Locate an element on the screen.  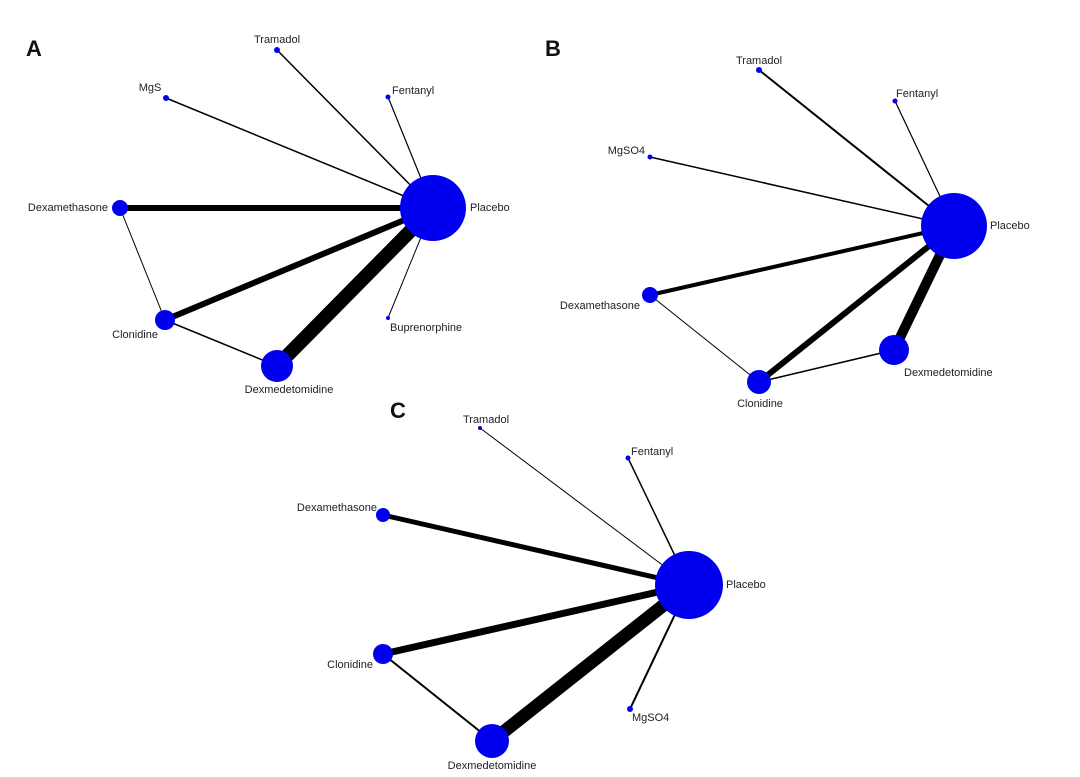
panel-label: C is located at coordinates (398, 410).